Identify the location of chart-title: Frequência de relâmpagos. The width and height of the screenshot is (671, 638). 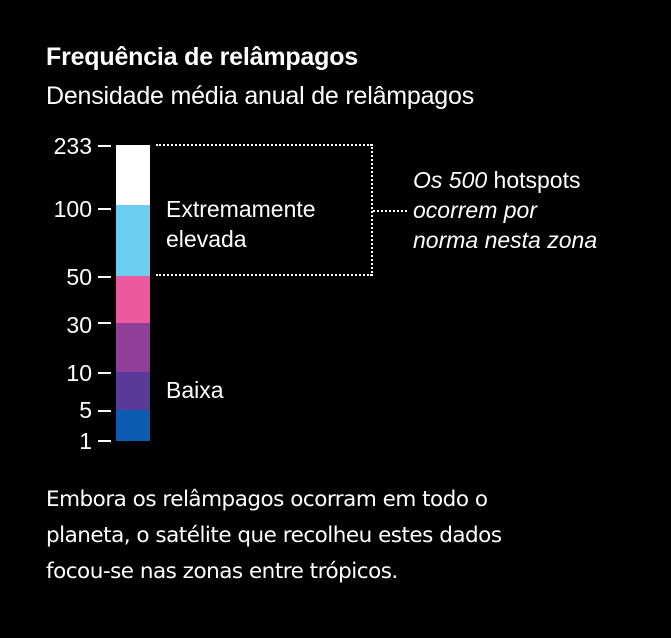
(202, 57).